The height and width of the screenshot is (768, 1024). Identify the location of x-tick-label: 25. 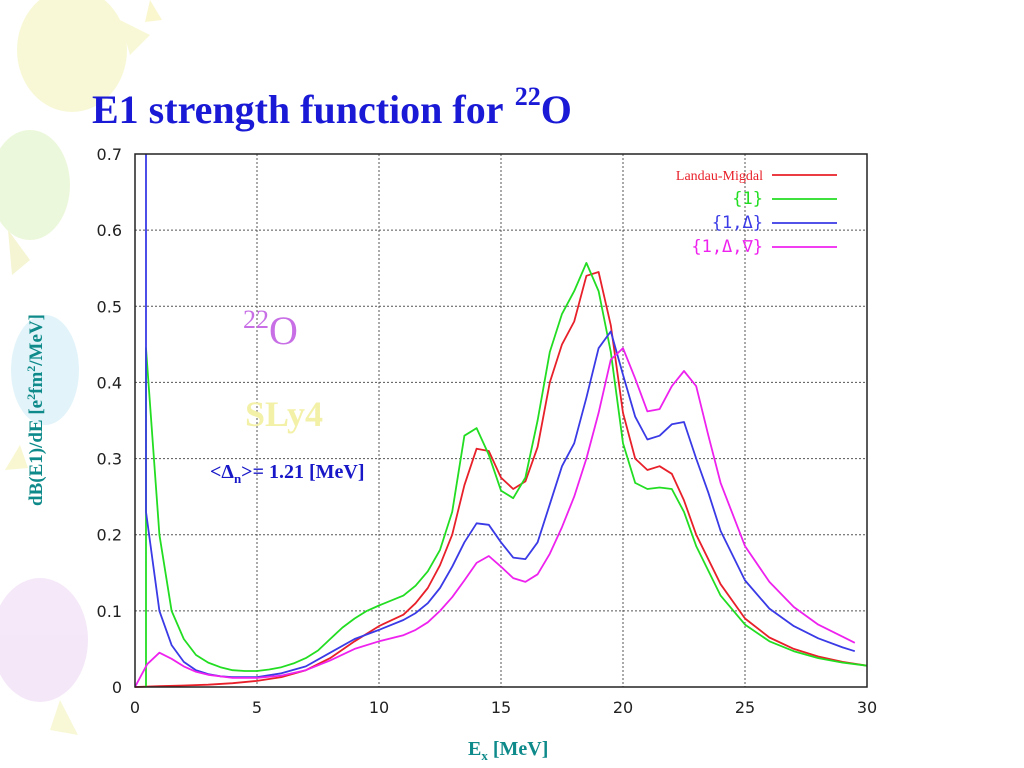
(745, 707).